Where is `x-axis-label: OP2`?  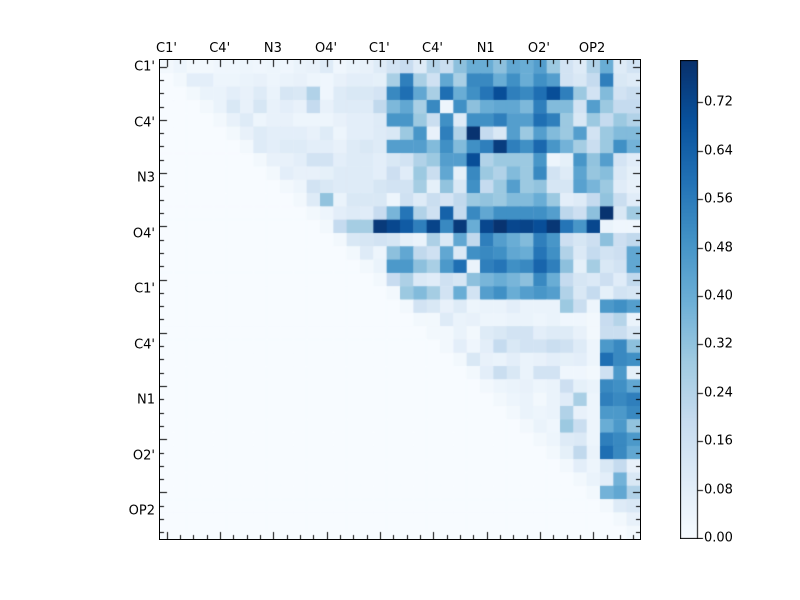 x-axis-label: OP2 is located at coordinates (592, 48).